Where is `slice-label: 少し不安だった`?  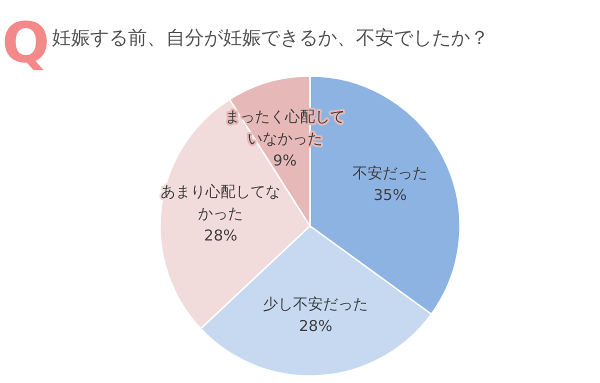 slice-label: 少し不安だった is located at coordinates (315, 303).